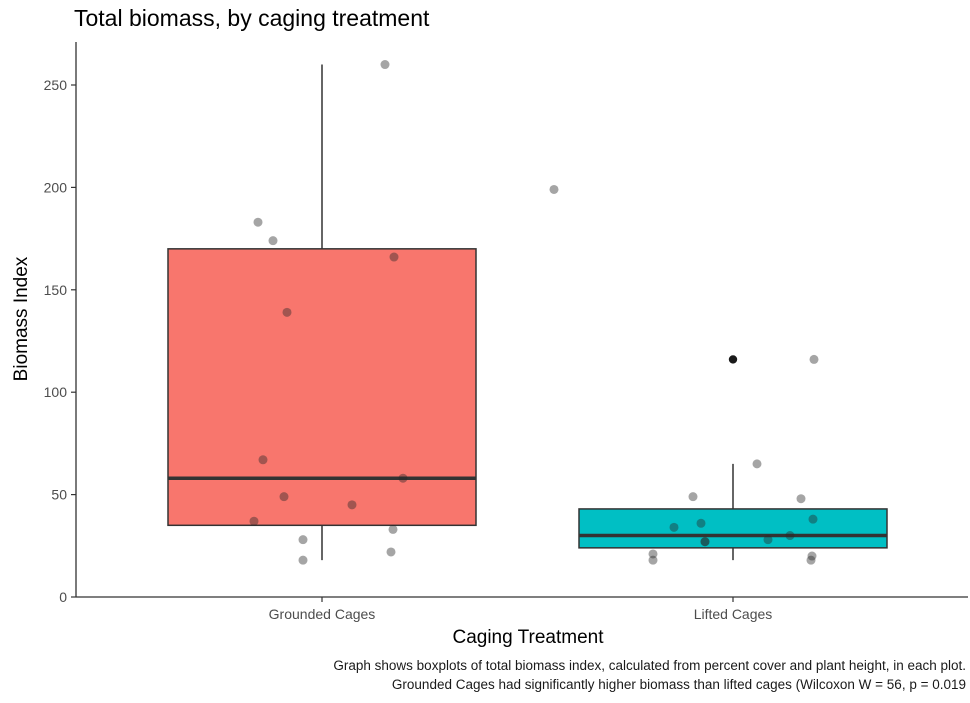 This screenshot has height=703, width=970. Describe the element at coordinates (56, 85) in the screenshot. I see `y-tick-label: 250` at that location.